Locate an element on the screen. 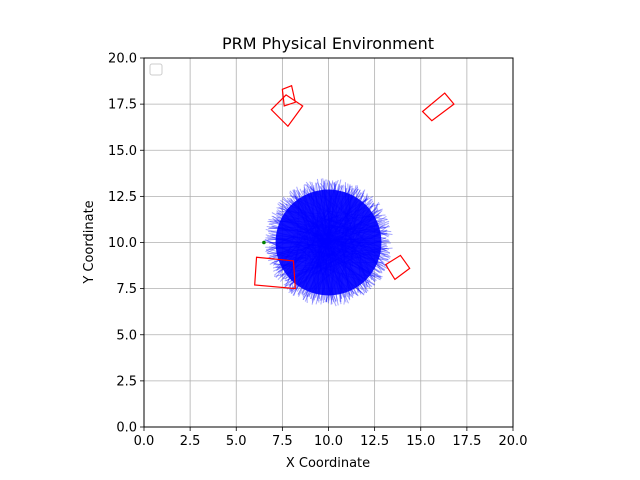 The height and width of the screenshot is (480, 640). x-tick-label: 7.5 is located at coordinates (282, 441).